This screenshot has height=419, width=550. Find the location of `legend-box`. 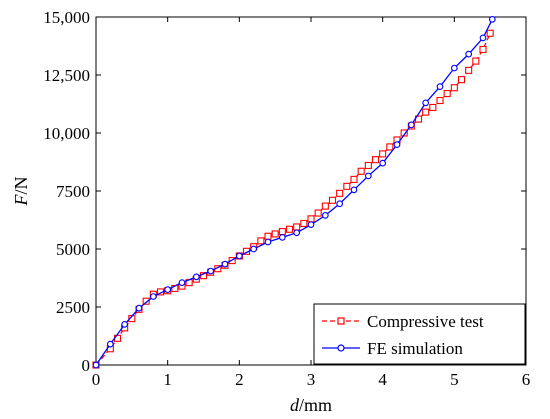

legend-box is located at coordinates (419, 334).